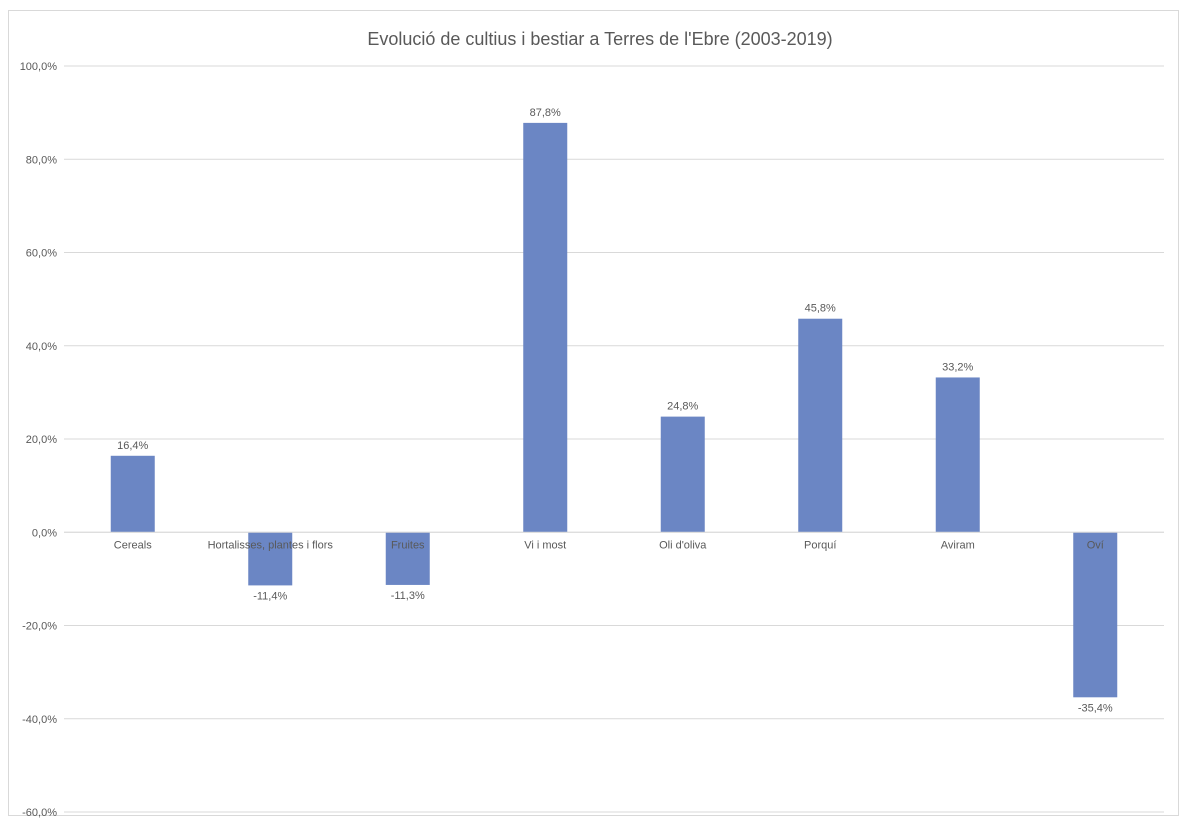 The width and height of the screenshot is (1181, 821). Describe the element at coordinates (1095, 708) in the screenshot. I see `data-label: -35,4%` at that location.